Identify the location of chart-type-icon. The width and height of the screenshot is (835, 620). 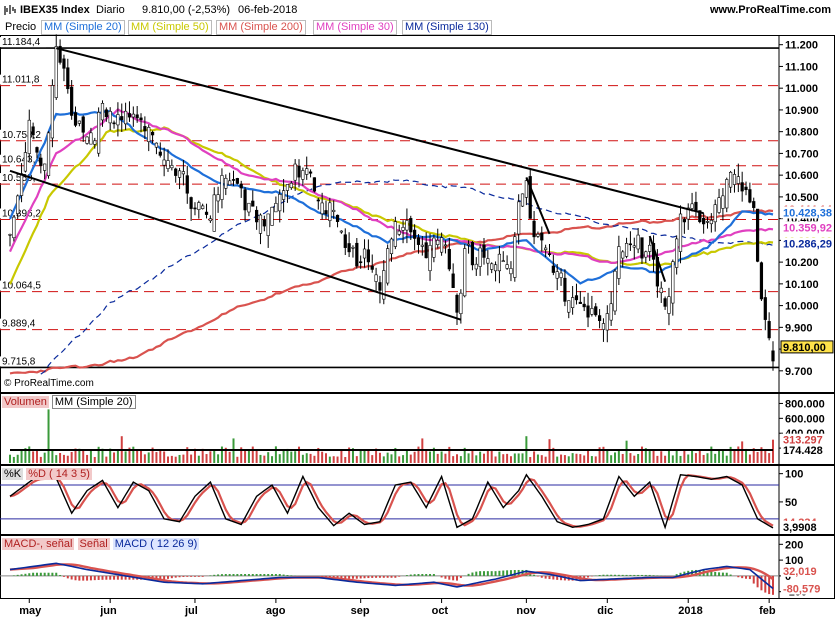
(10, 11).